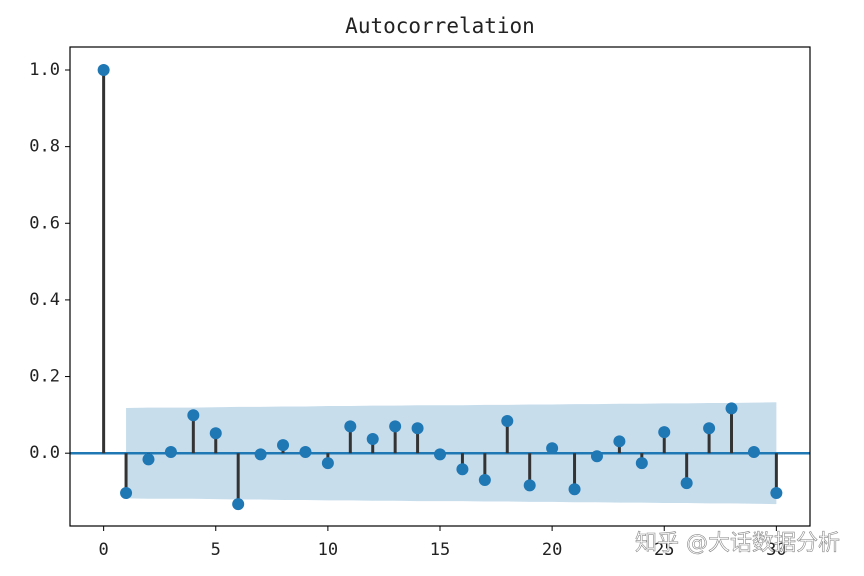 The height and width of the screenshot is (576, 864). What do you see at coordinates (737, 543) in the screenshot?
I see `watermark: 知乎 @大话数据分析` at bounding box center [737, 543].